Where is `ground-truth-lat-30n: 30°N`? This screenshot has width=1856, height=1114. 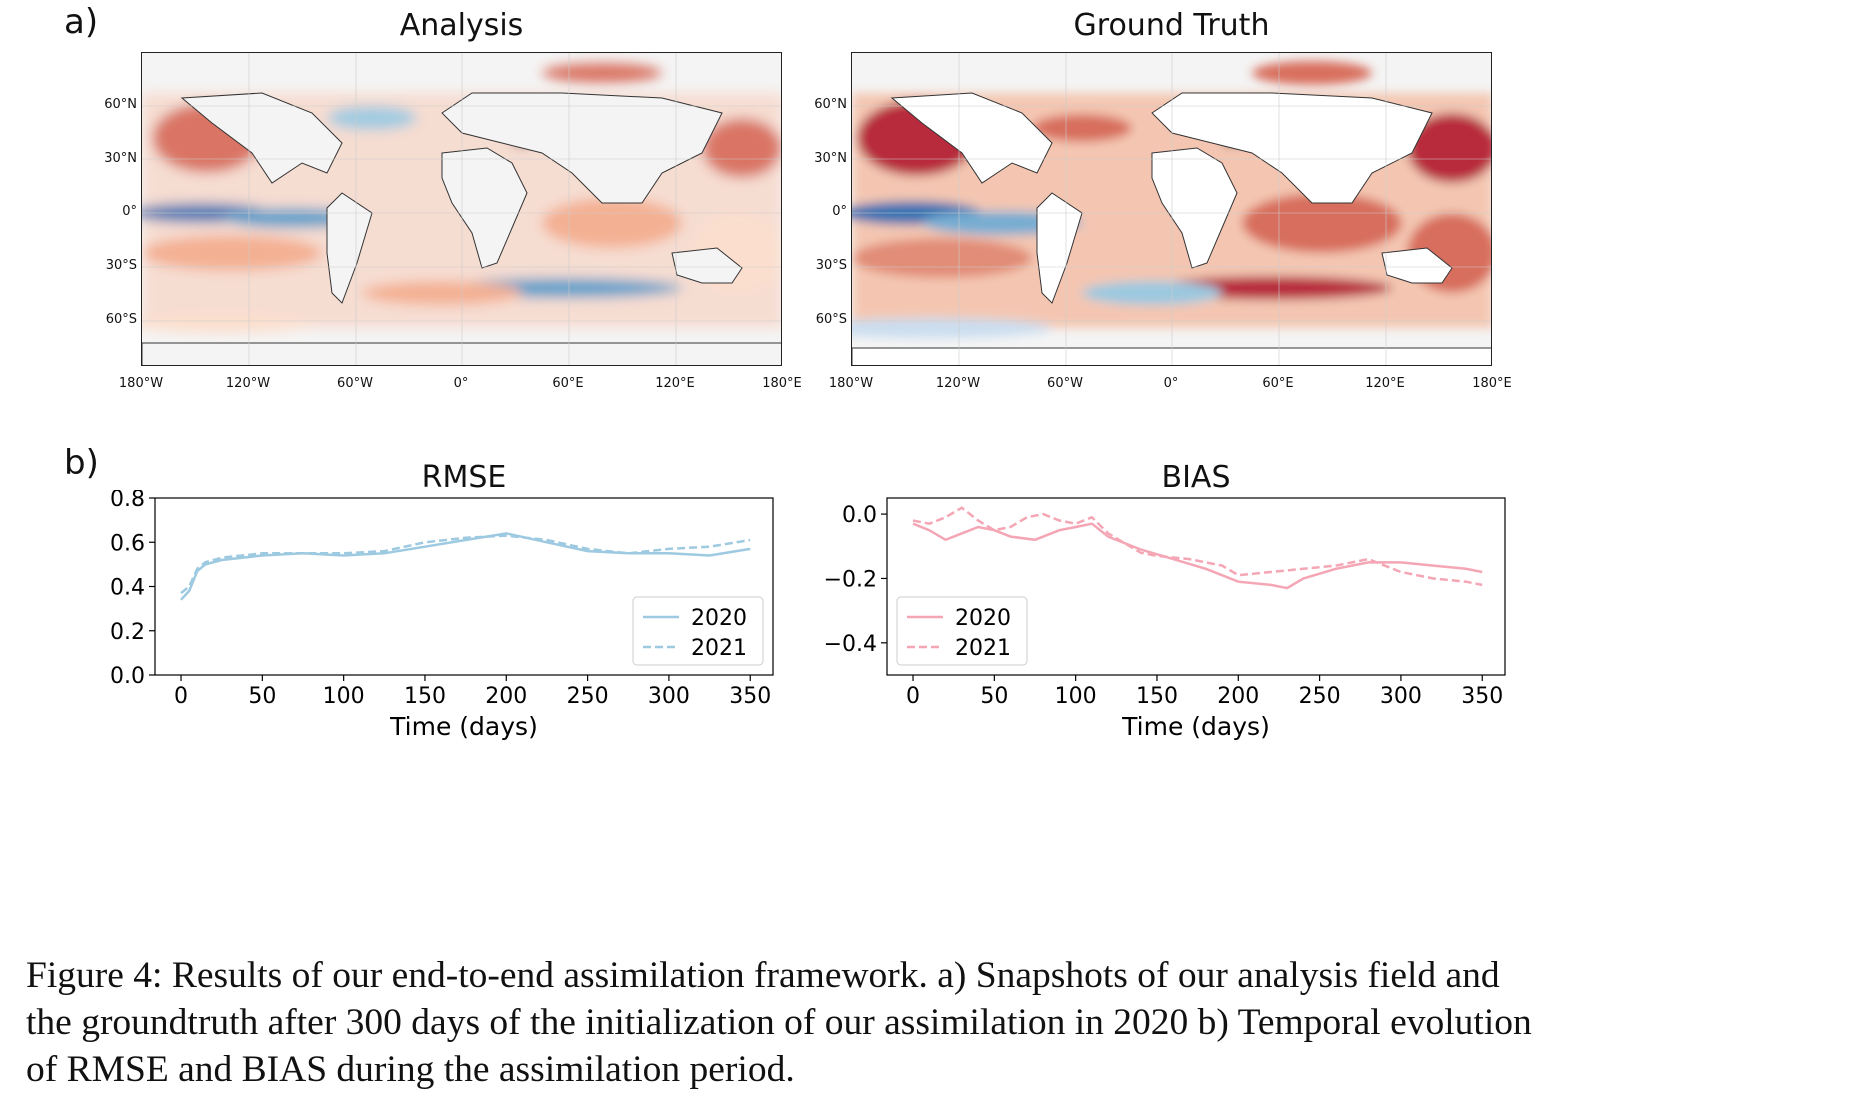 ground-truth-lat-30n: 30°N is located at coordinates (830, 158).